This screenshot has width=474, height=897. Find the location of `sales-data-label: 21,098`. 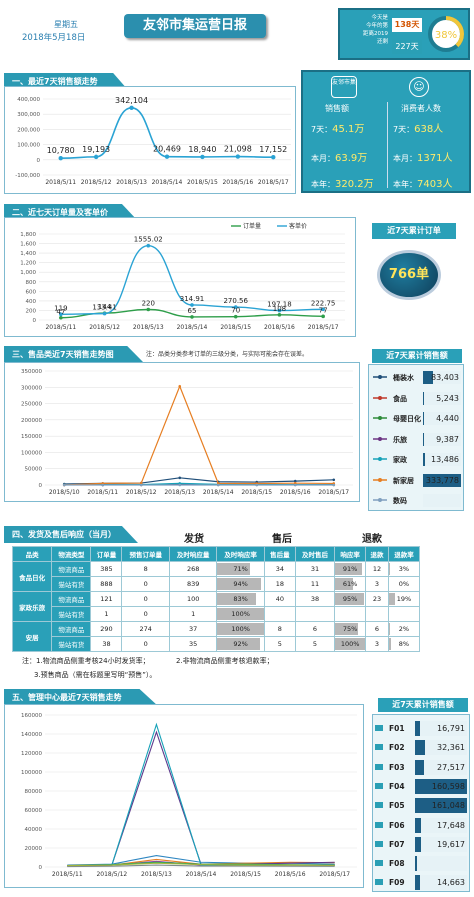

sales-data-label: 21,098 is located at coordinates (238, 149).